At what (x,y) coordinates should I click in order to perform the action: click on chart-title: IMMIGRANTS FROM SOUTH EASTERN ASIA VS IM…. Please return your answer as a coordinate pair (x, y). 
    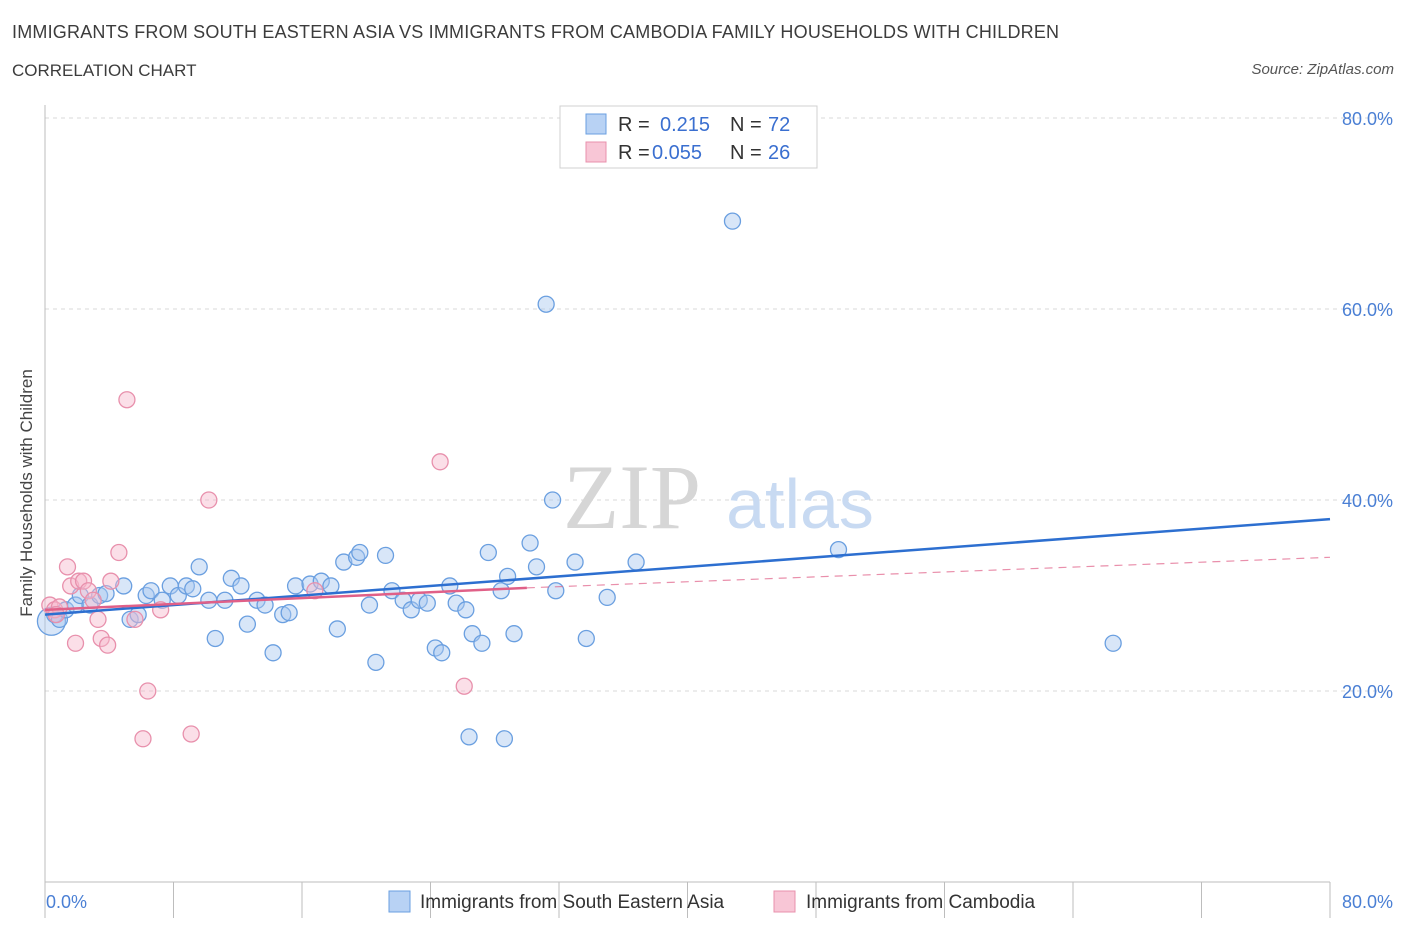
    Looking at the image, I should click on (536, 32).